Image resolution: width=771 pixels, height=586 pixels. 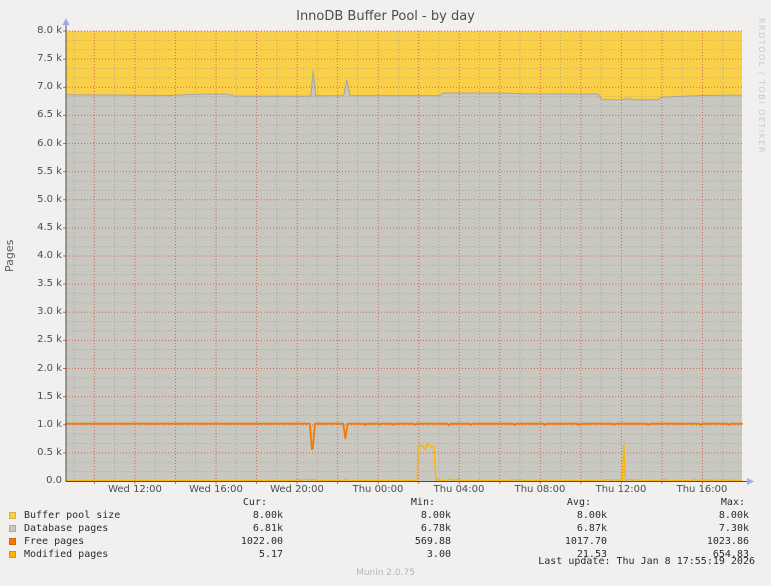 What do you see at coordinates (432, 541) in the screenshot?
I see `legend-value-min: 569.88` at bounding box center [432, 541].